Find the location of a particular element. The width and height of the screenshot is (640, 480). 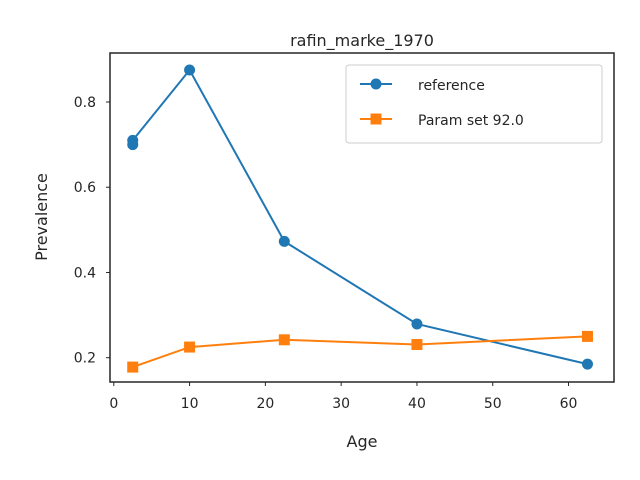

legend-marker-reference is located at coordinates (376, 84).